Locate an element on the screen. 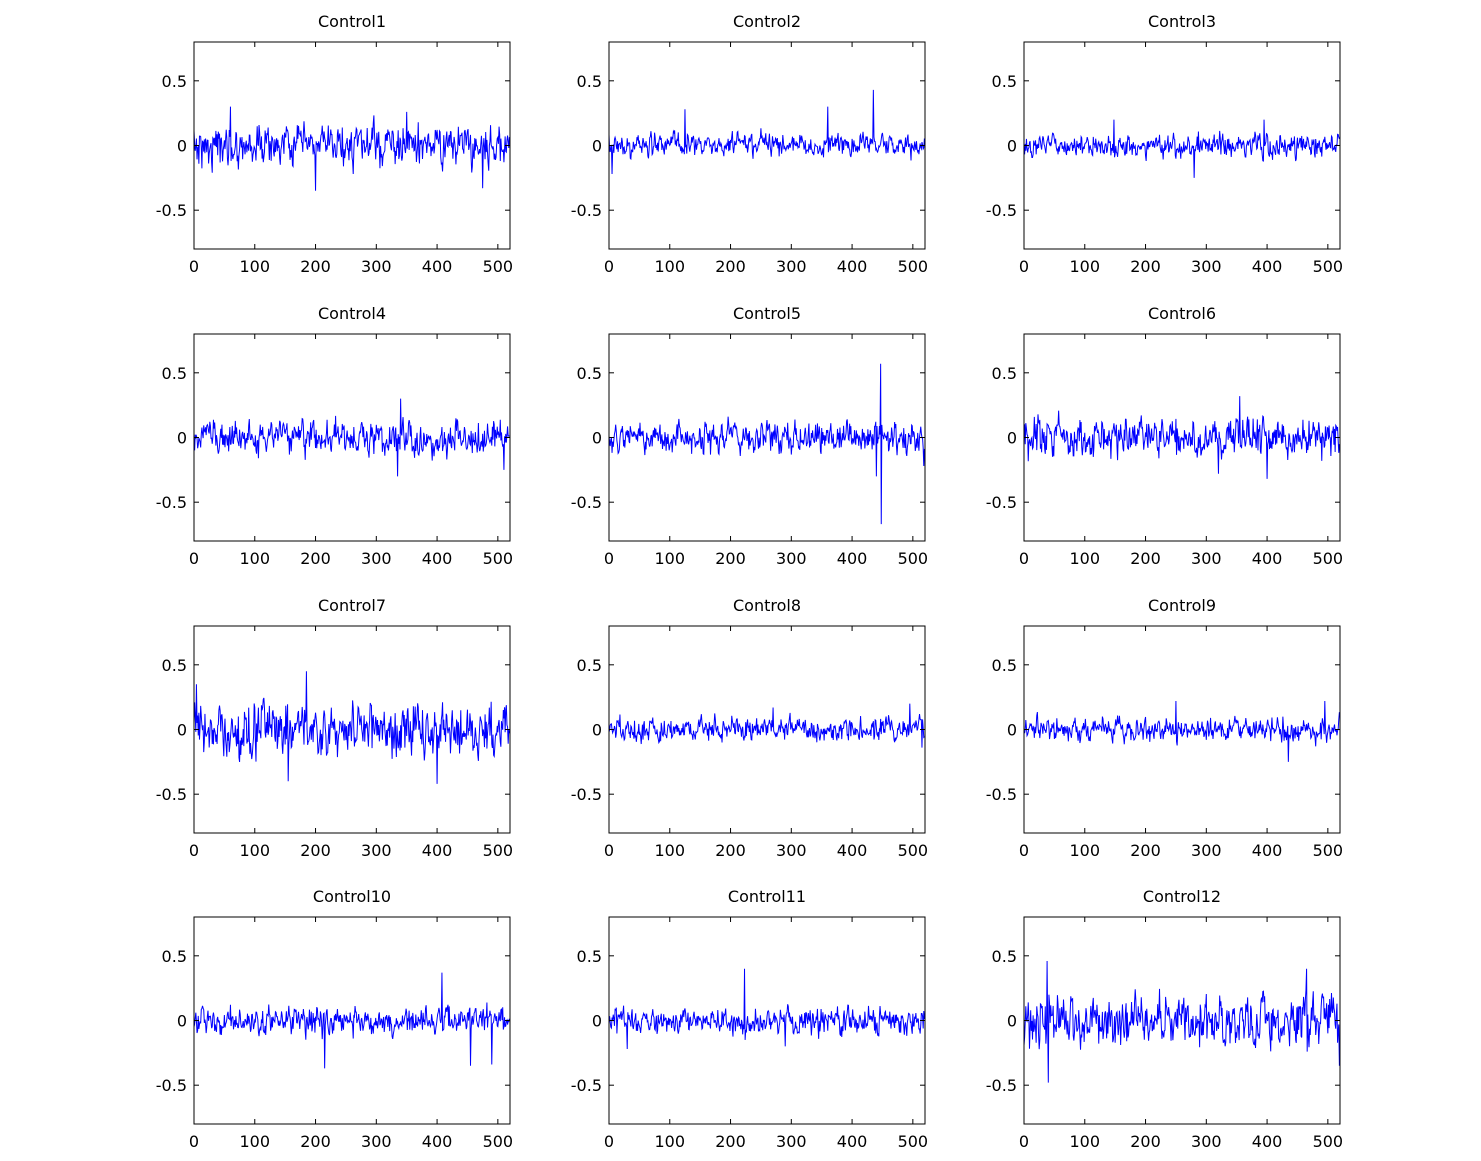 The width and height of the screenshot is (1481, 1161). subplot-2: 0.5 0 -0.5 0 100 200 300 400 500 Control2 is located at coordinates (749, 144).